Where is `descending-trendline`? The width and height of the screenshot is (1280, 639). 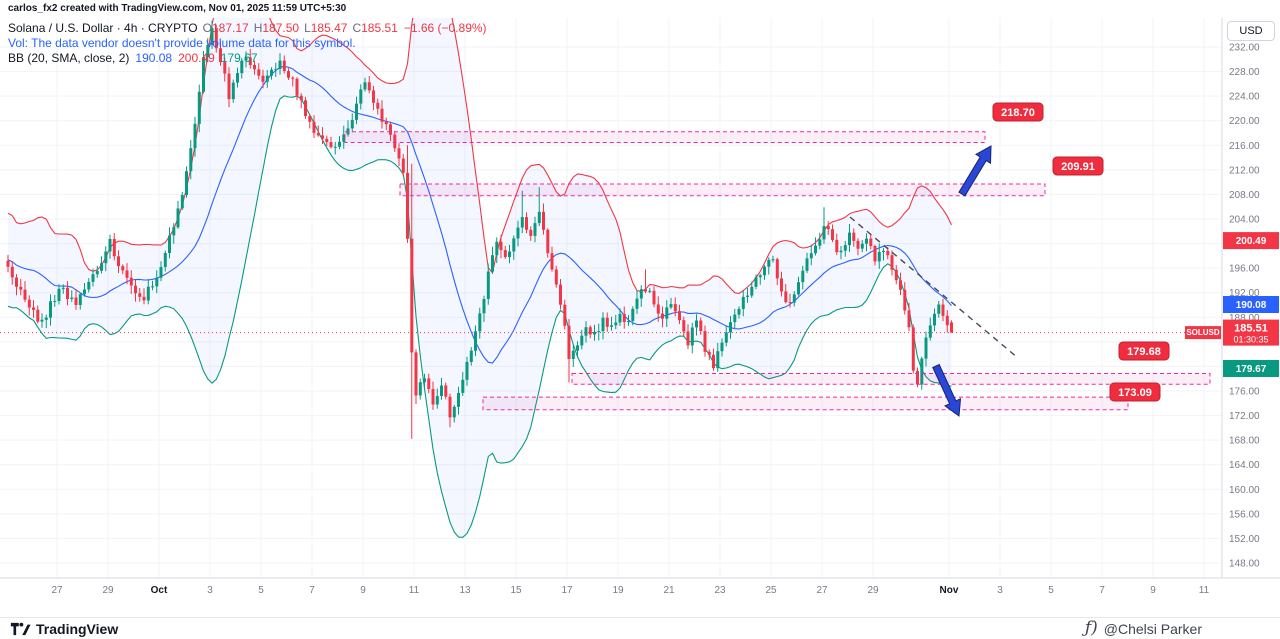
descending-trendline is located at coordinates (934, 287).